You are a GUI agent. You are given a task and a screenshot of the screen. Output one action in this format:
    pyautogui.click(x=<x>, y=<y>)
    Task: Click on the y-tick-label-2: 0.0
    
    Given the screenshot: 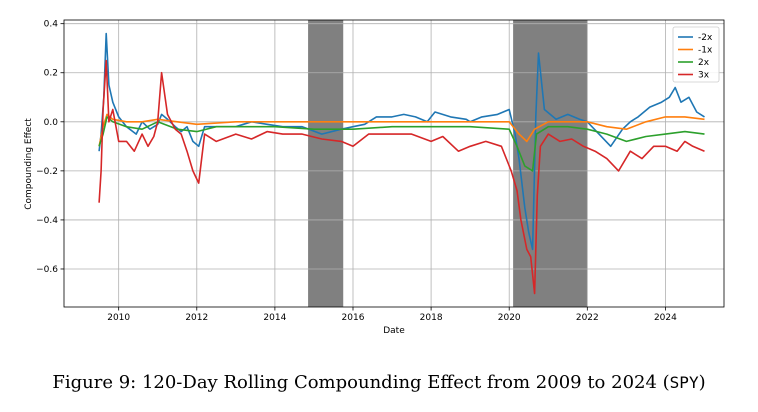 What is the action you would take?
    pyautogui.click(x=51, y=123)
    